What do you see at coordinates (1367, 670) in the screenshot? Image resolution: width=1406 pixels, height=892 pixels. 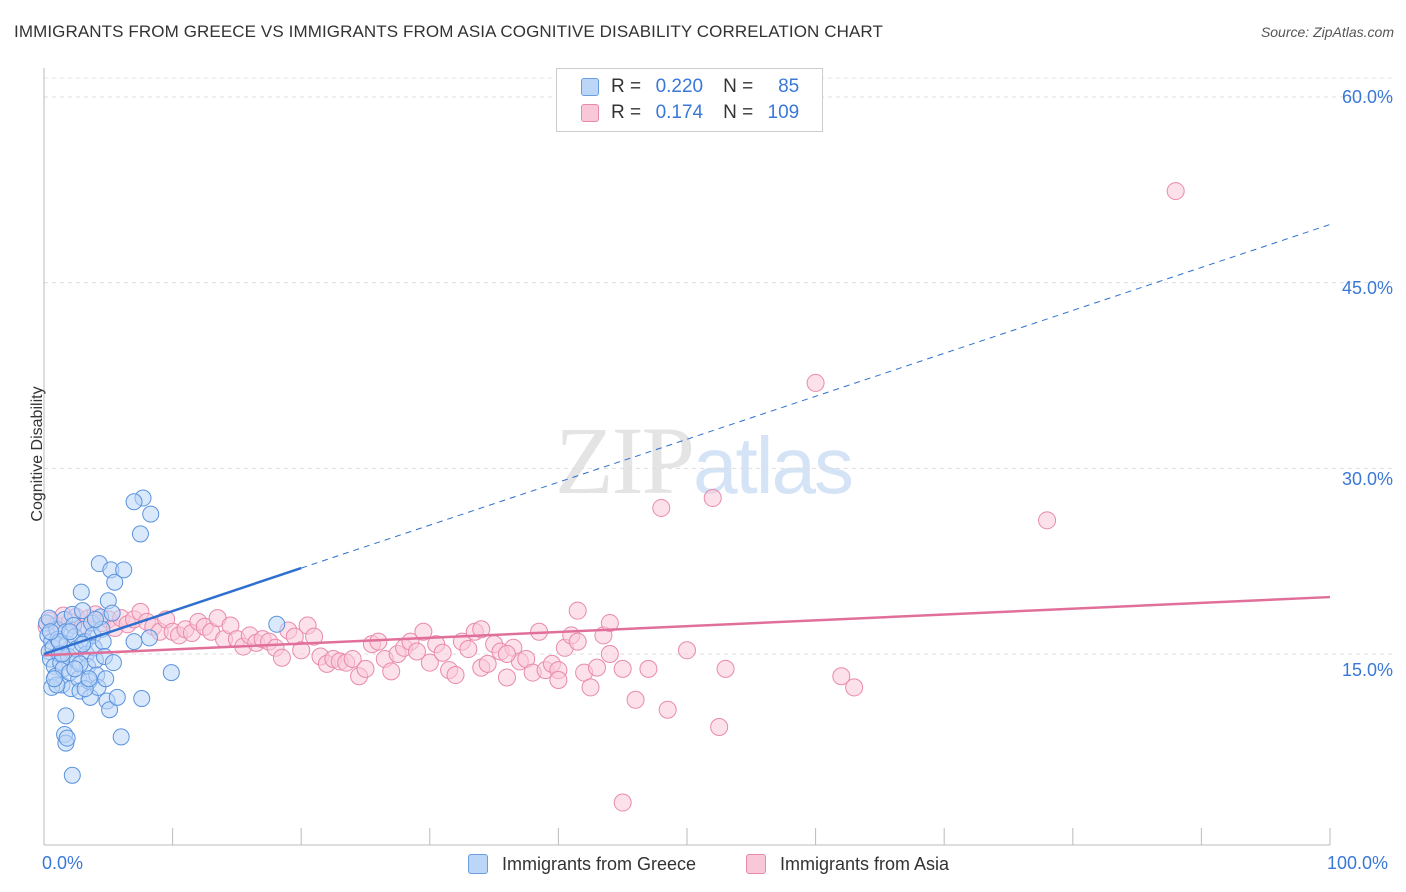 I see `y-tick-label-15: 15.0%` at bounding box center [1367, 670].